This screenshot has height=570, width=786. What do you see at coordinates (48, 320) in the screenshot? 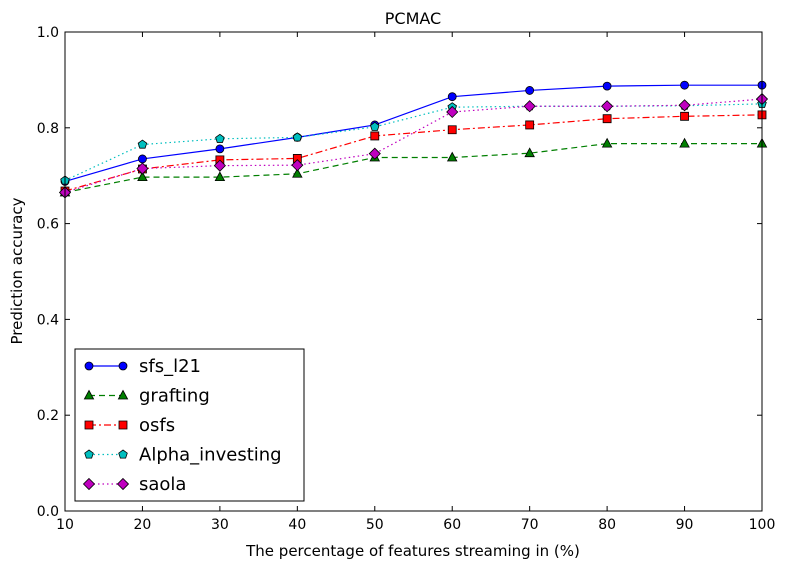
I see `y-tick-label: 0.4` at bounding box center [48, 320].